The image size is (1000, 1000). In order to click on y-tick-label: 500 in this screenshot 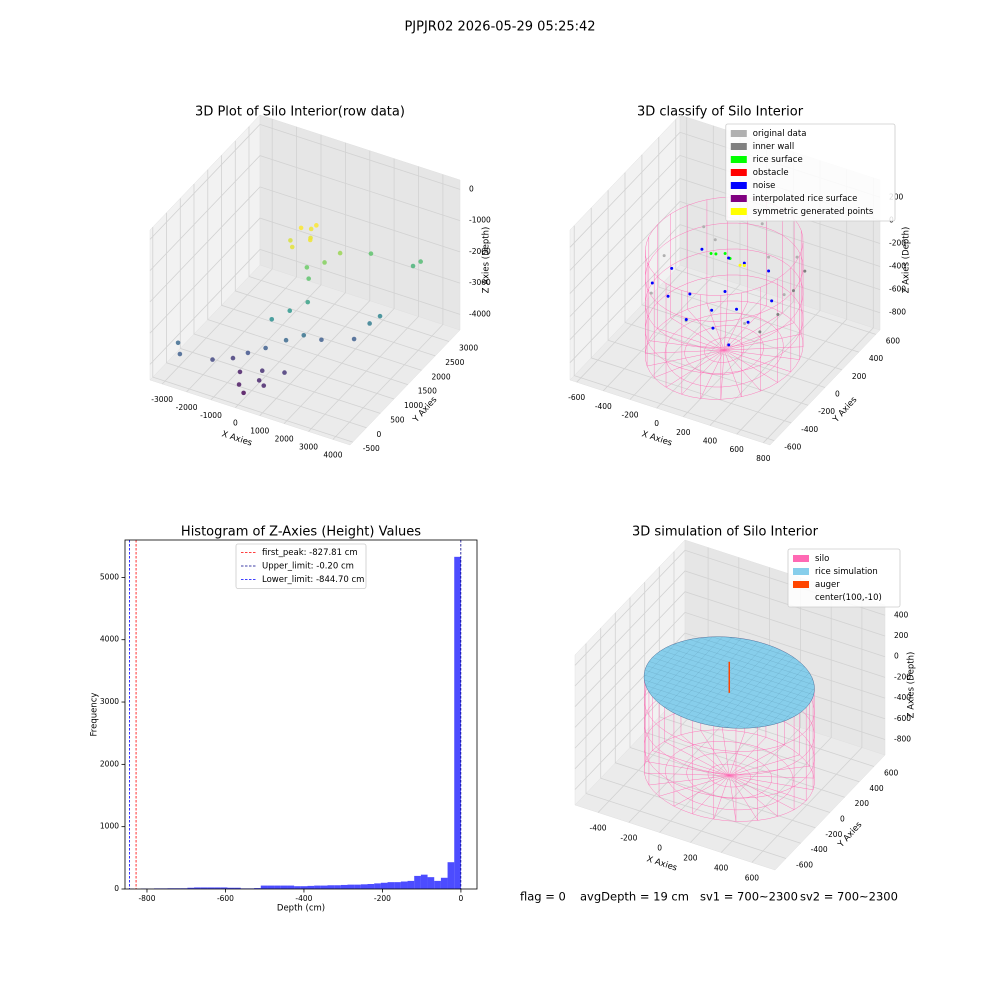, I will do `click(397, 419)`.